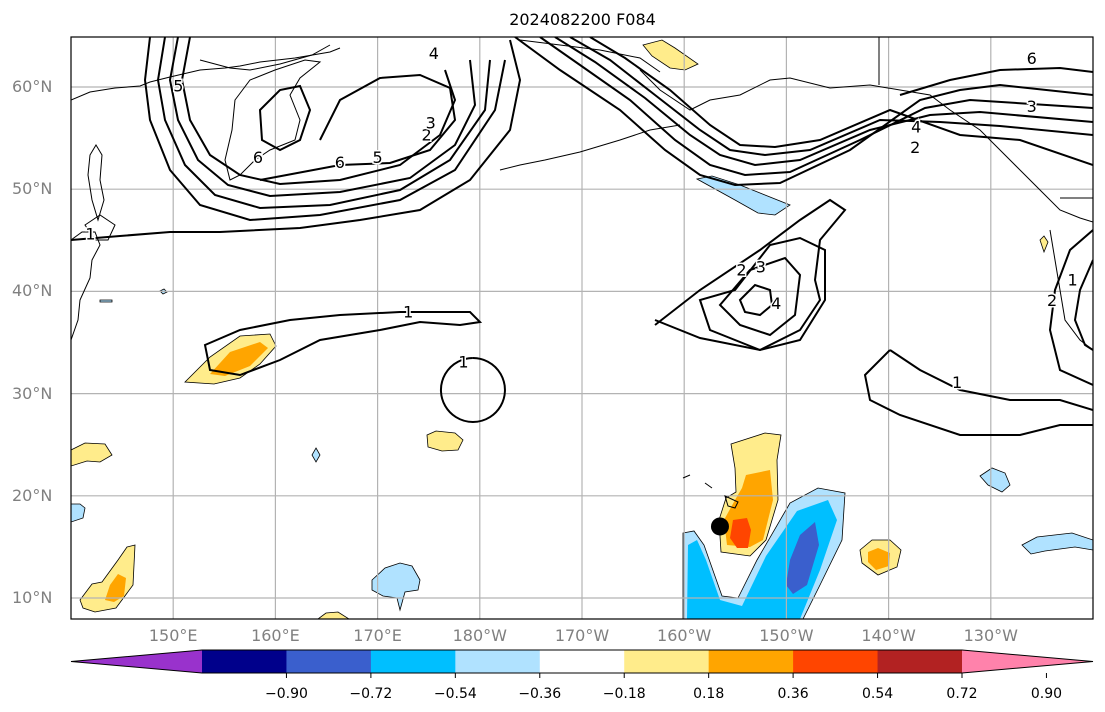 The height and width of the screenshot is (712, 1105). What do you see at coordinates (316, 455) in the screenshot?
I see `negative-anomaly-diamond` at bounding box center [316, 455].